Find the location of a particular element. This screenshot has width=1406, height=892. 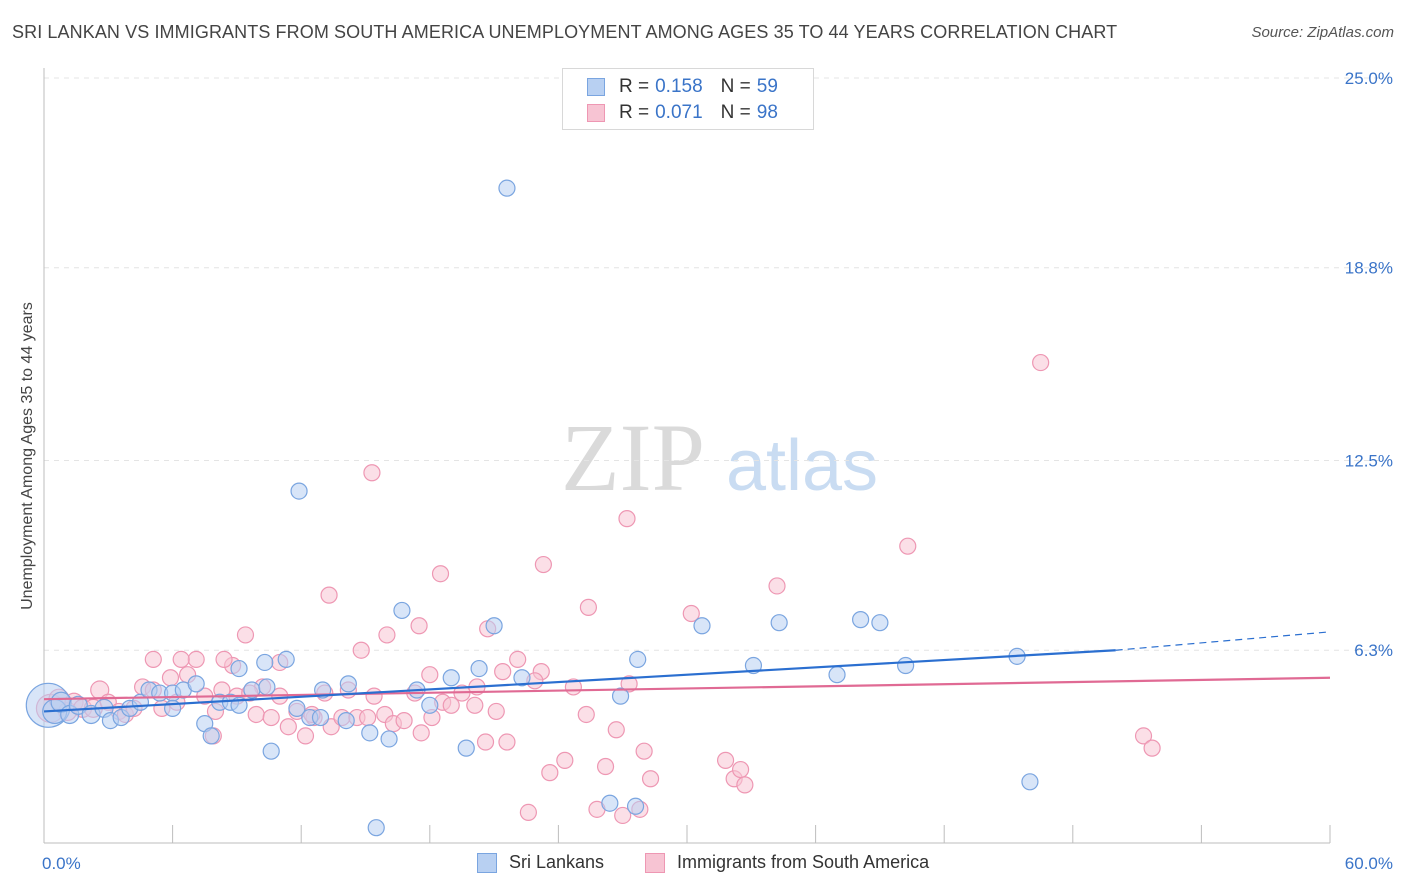

legend-n-value: 59 is located at coordinates (767, 86).